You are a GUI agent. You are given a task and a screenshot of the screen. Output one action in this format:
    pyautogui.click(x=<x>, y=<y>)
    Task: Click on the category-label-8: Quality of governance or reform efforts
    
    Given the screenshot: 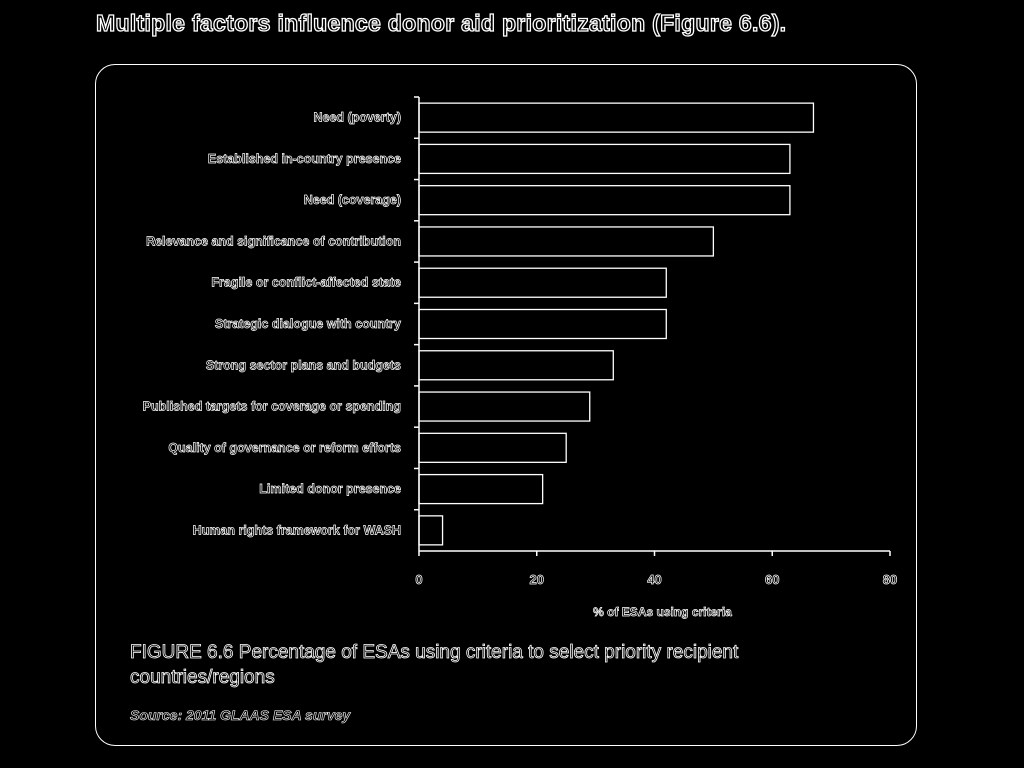 What is the action you would take?
    pyautogui.click(x=284, y=448)
    